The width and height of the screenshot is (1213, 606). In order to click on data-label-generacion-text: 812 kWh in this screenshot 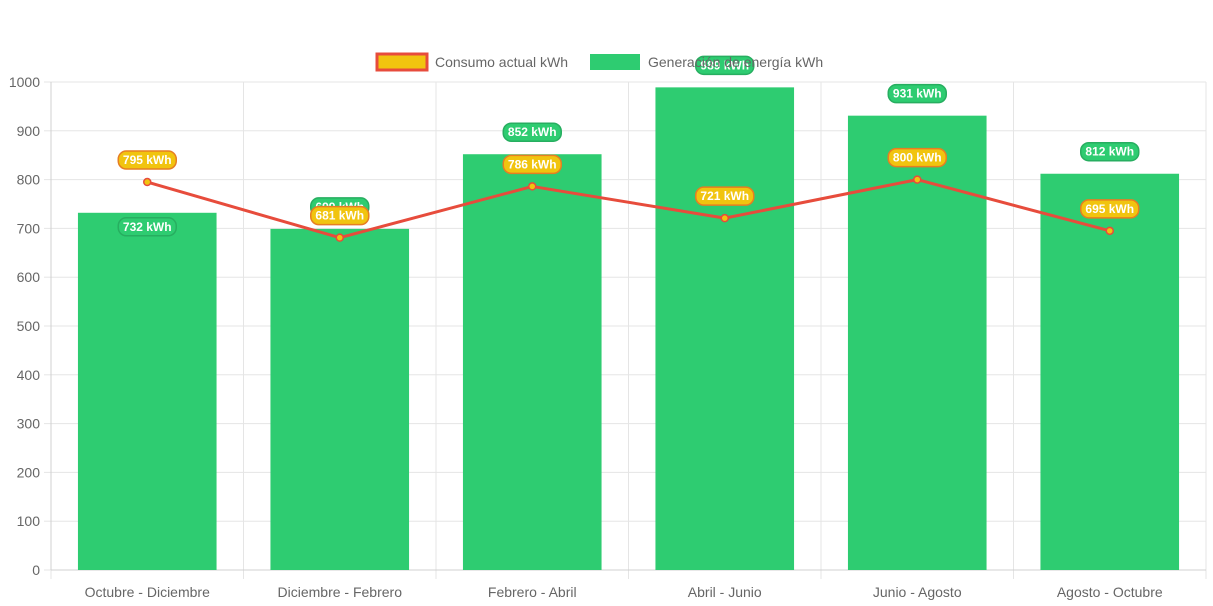, I will do `click(1109, 152)`.